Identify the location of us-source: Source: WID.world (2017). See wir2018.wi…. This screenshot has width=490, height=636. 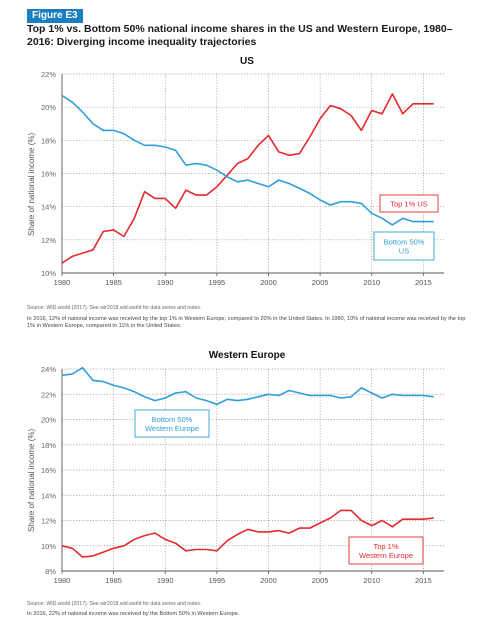
(247, 308).